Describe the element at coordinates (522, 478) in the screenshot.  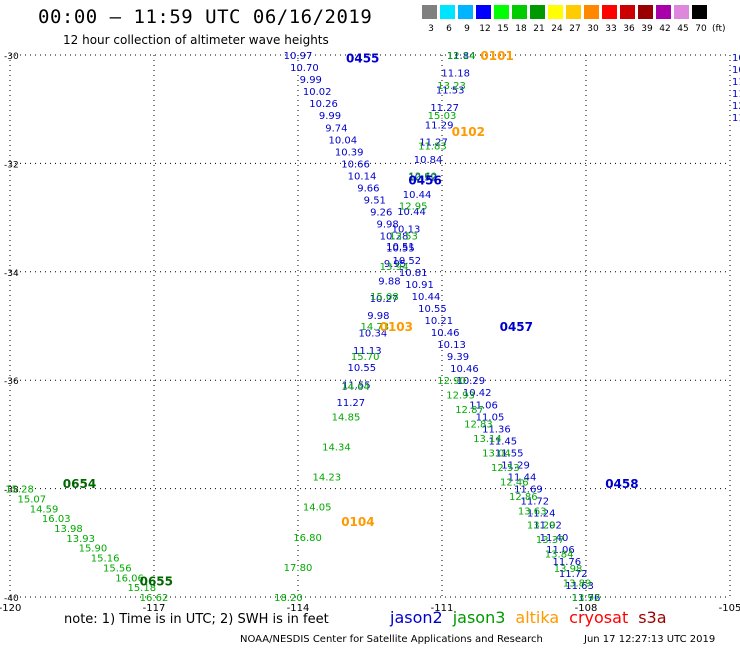
I see `wave-height-value: 11.44` at that location.